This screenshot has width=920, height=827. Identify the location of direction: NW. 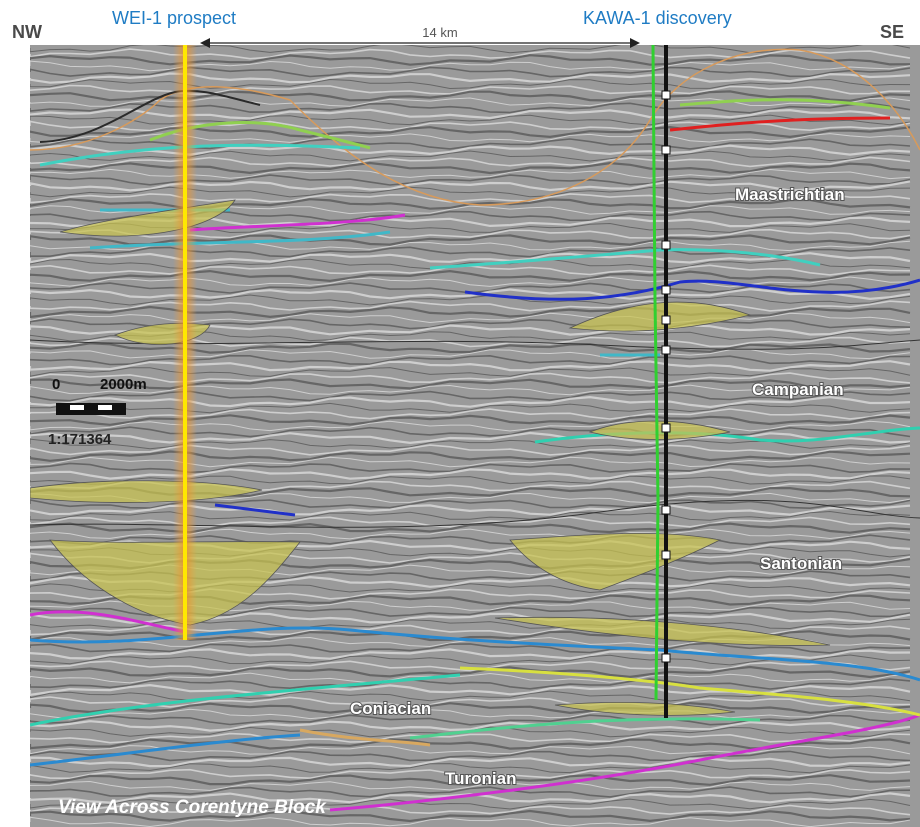
(27, 32).